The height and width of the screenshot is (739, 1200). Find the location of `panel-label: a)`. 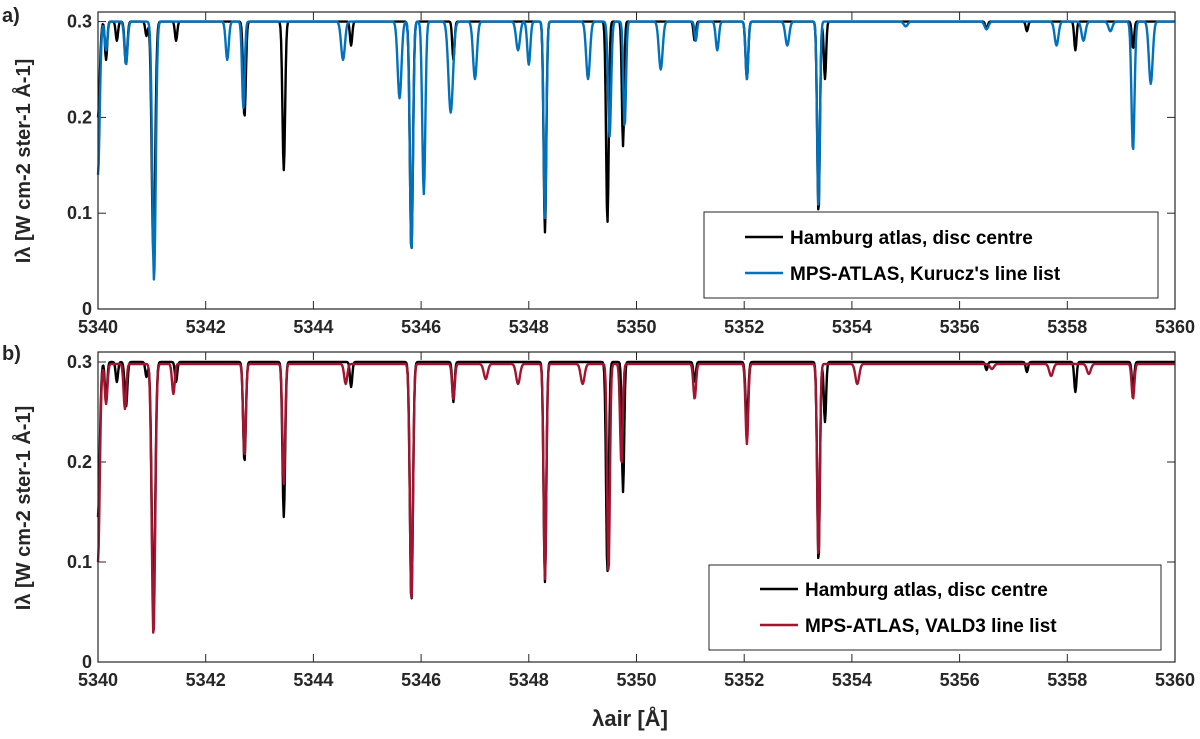

panel-label: a) is located at coordinates (11, 16).